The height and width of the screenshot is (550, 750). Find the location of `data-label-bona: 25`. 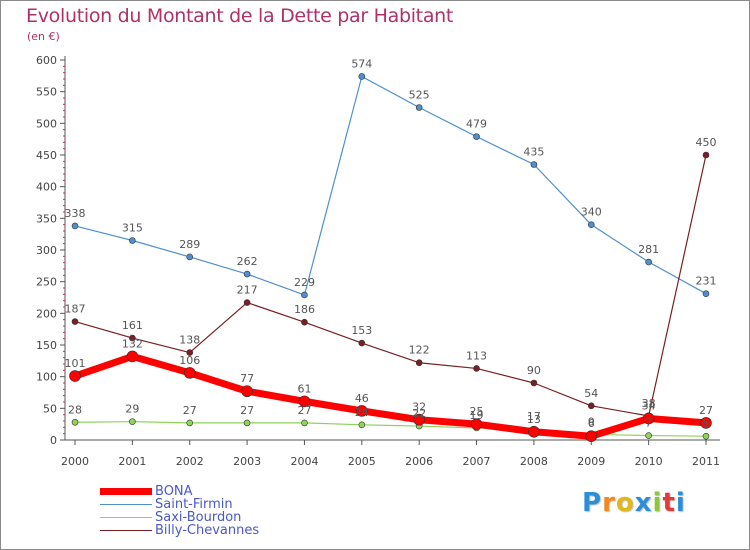

data-label-bona: 25 is located at coordinates (477, 411).